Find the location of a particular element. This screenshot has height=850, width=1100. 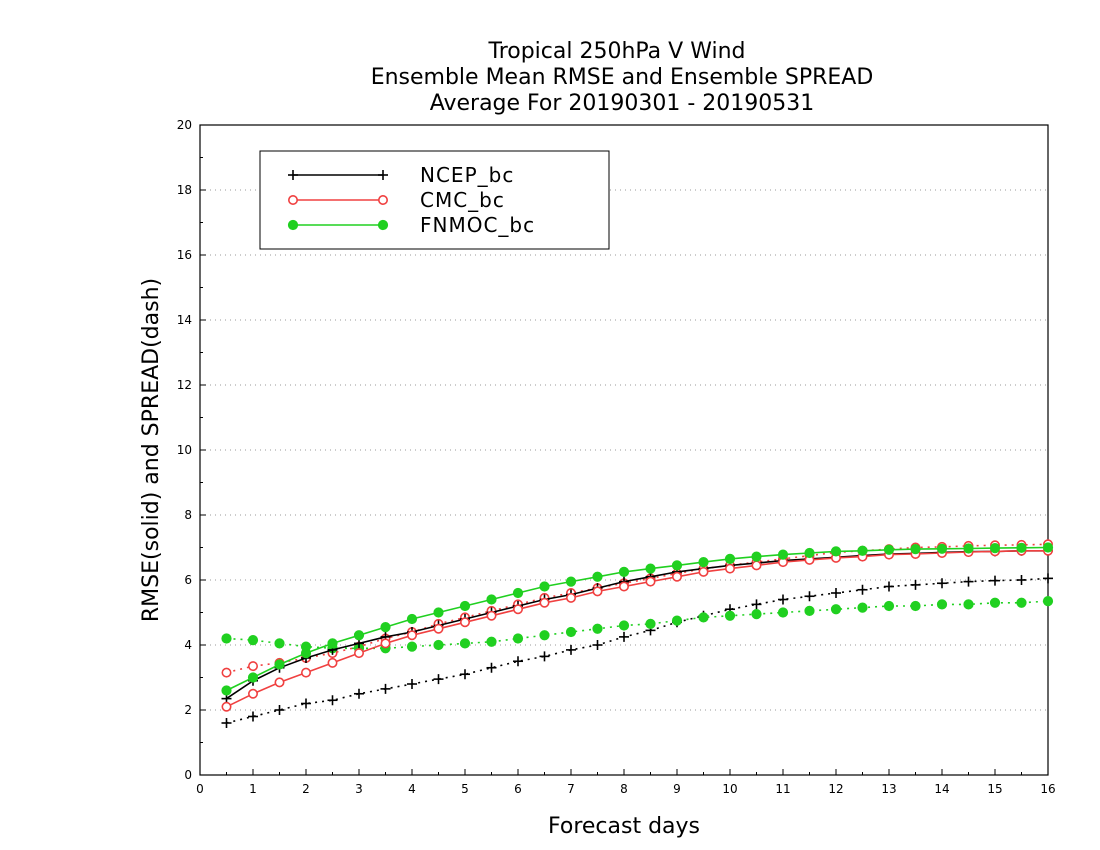

series-cmc-bc-spread is located at coordinates (637, 608).